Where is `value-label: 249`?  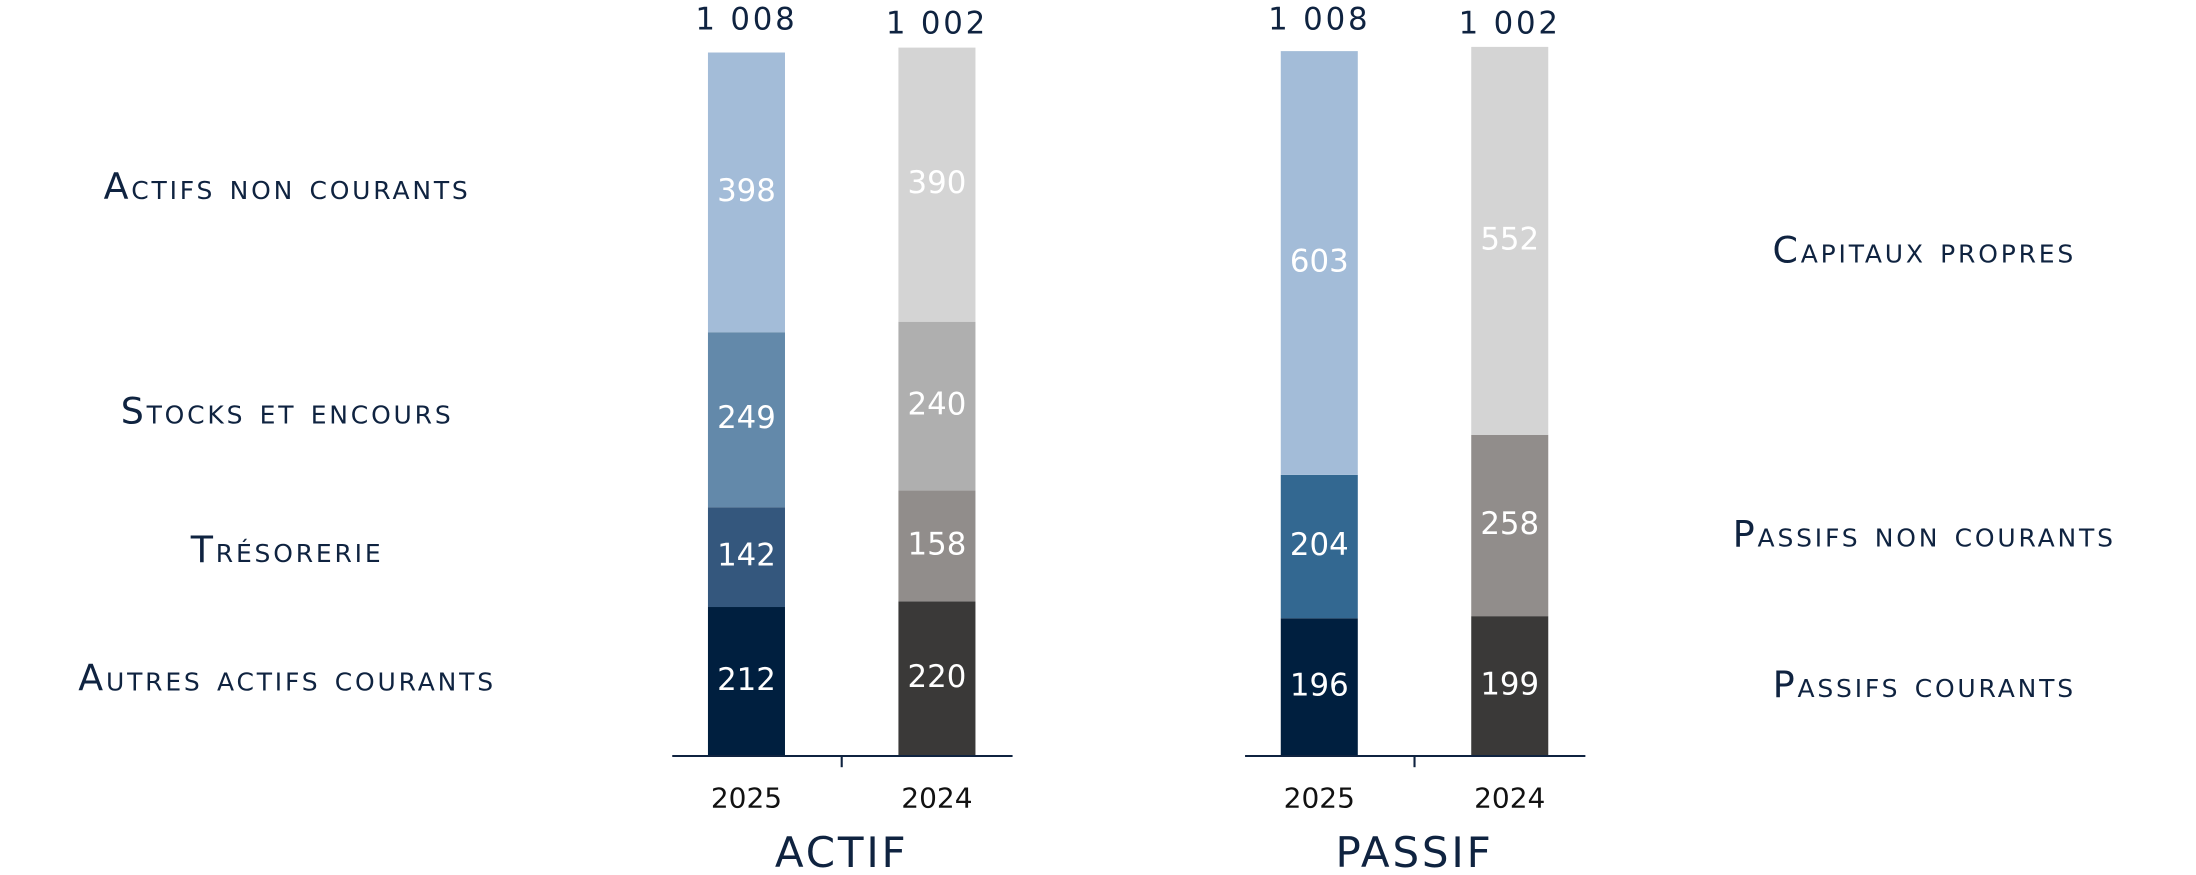 value-label: 249 is located at coordinates (746, 418).